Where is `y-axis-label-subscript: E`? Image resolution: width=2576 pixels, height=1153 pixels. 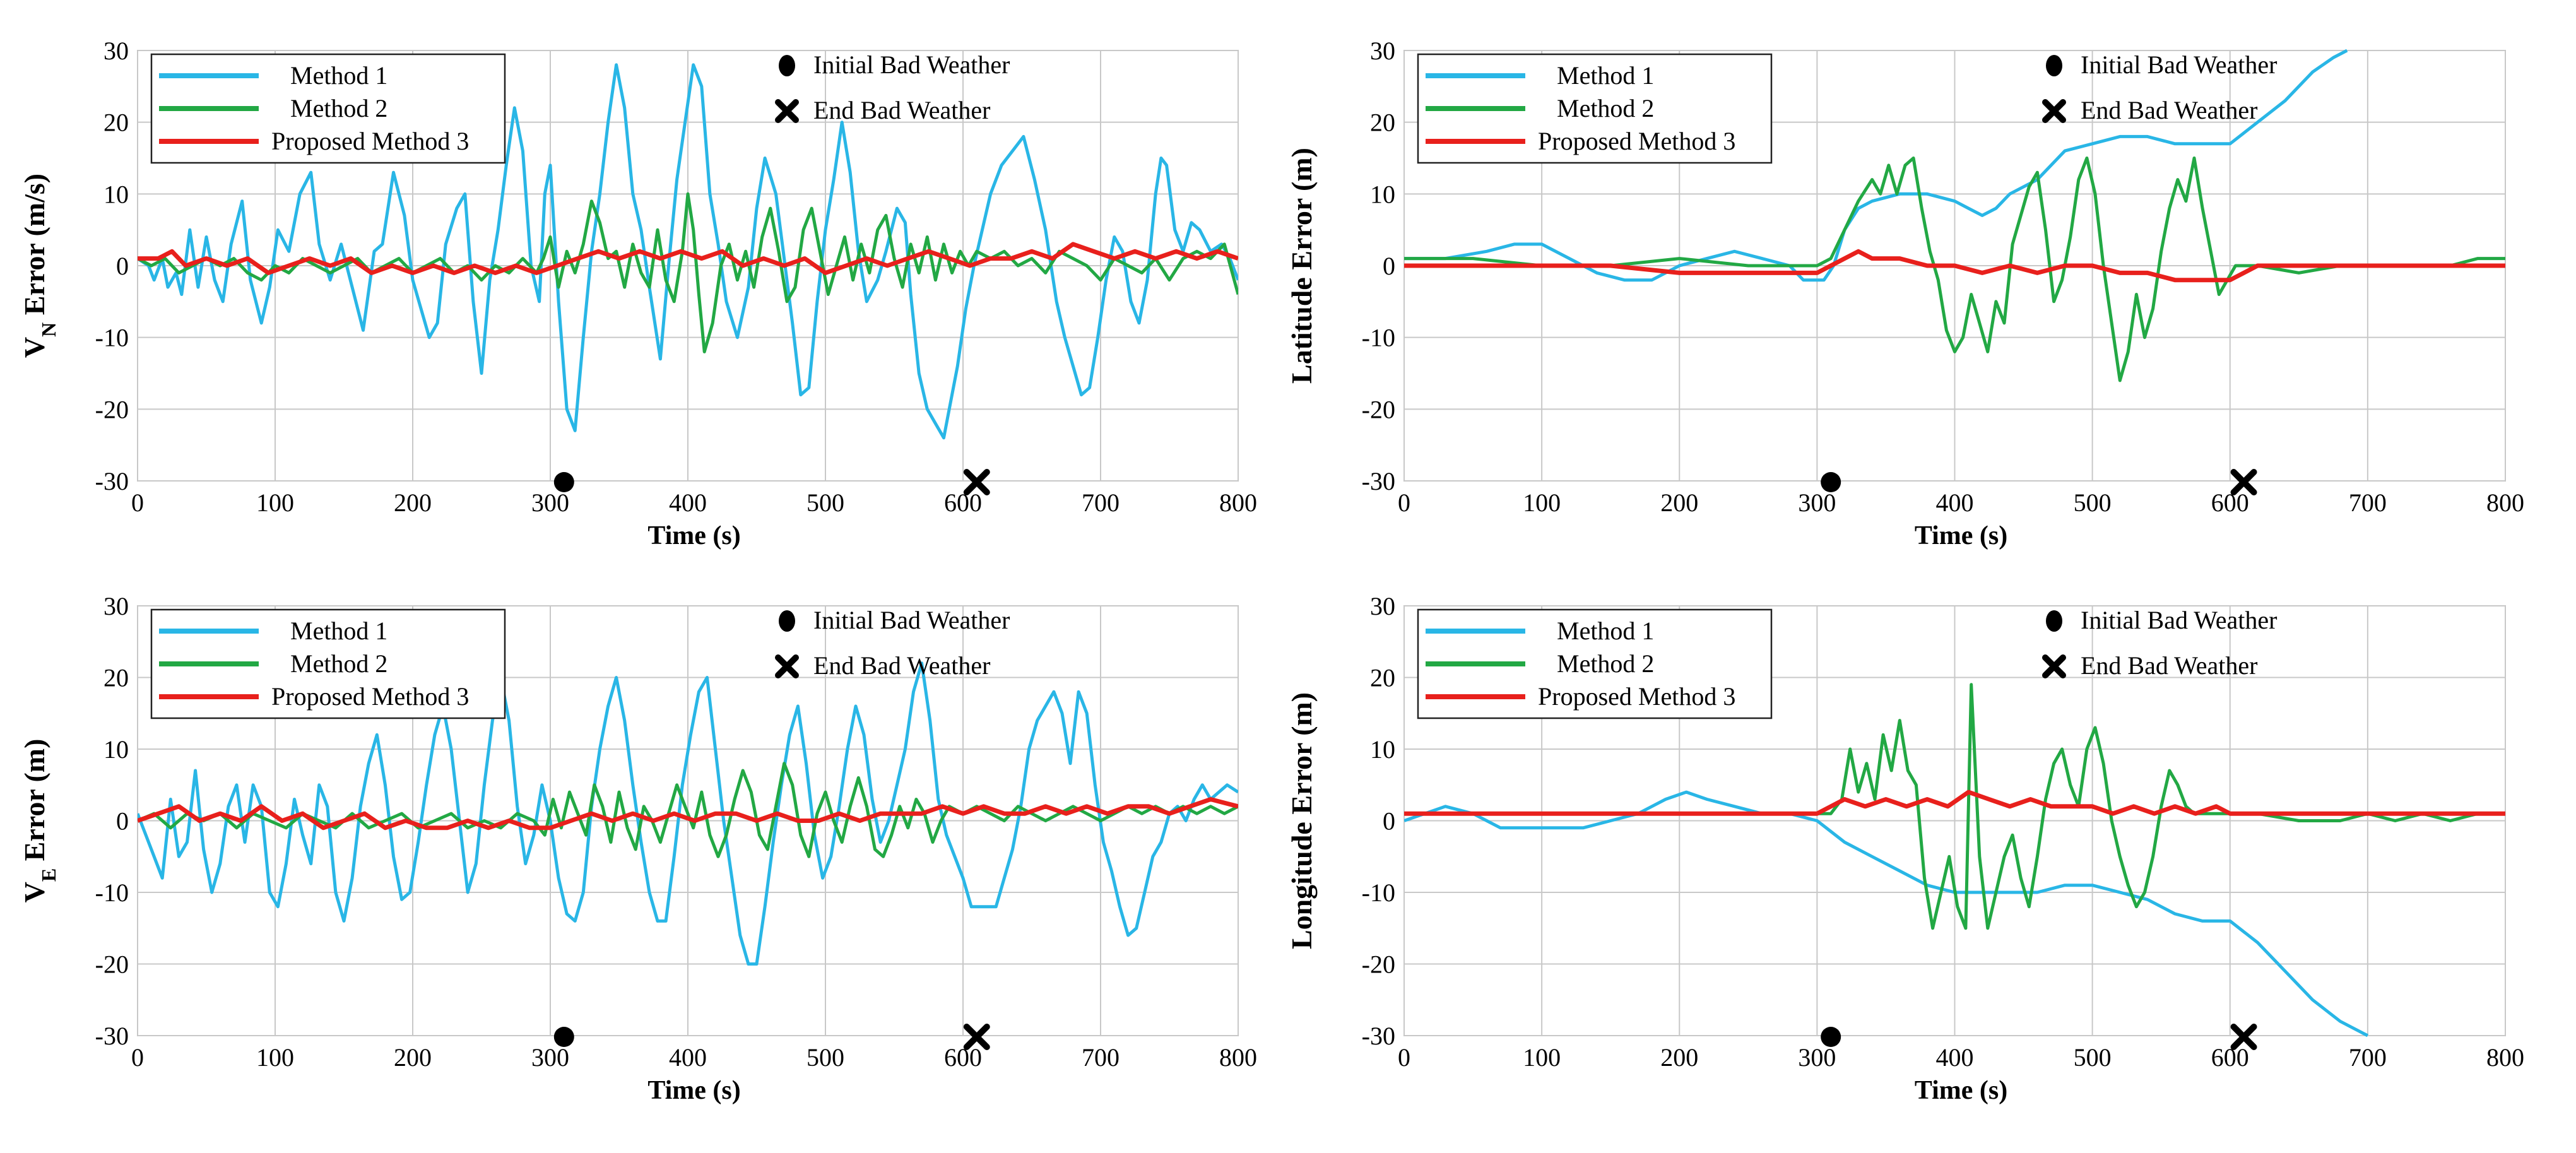 y-axis-label-subscript: E is located at coordinates (48, 875).